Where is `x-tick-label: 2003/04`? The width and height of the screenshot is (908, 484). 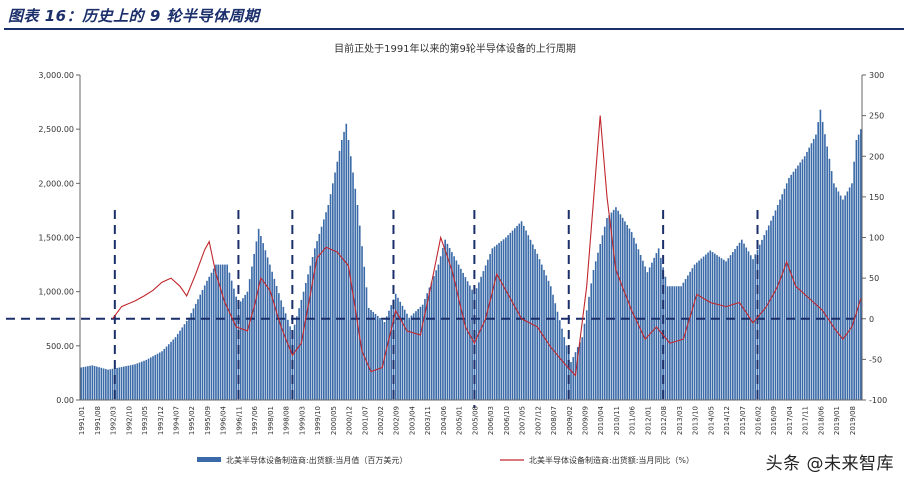 x-tick-label: 2003/04 is located at coordinates (412, 420).